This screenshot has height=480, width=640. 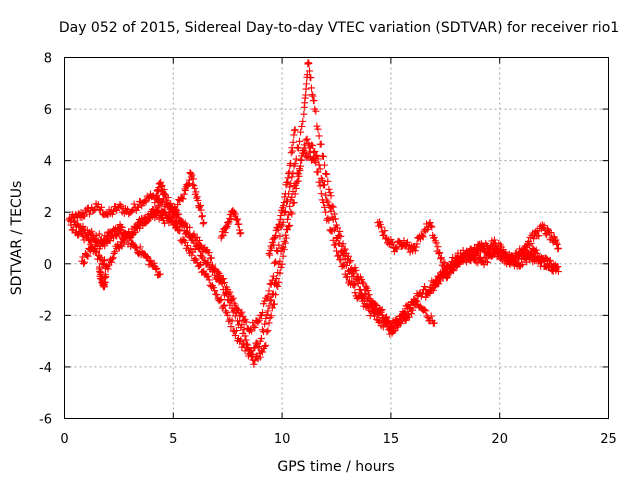 I want to click on y-tick-label: -4, so click(x=45, y=368).